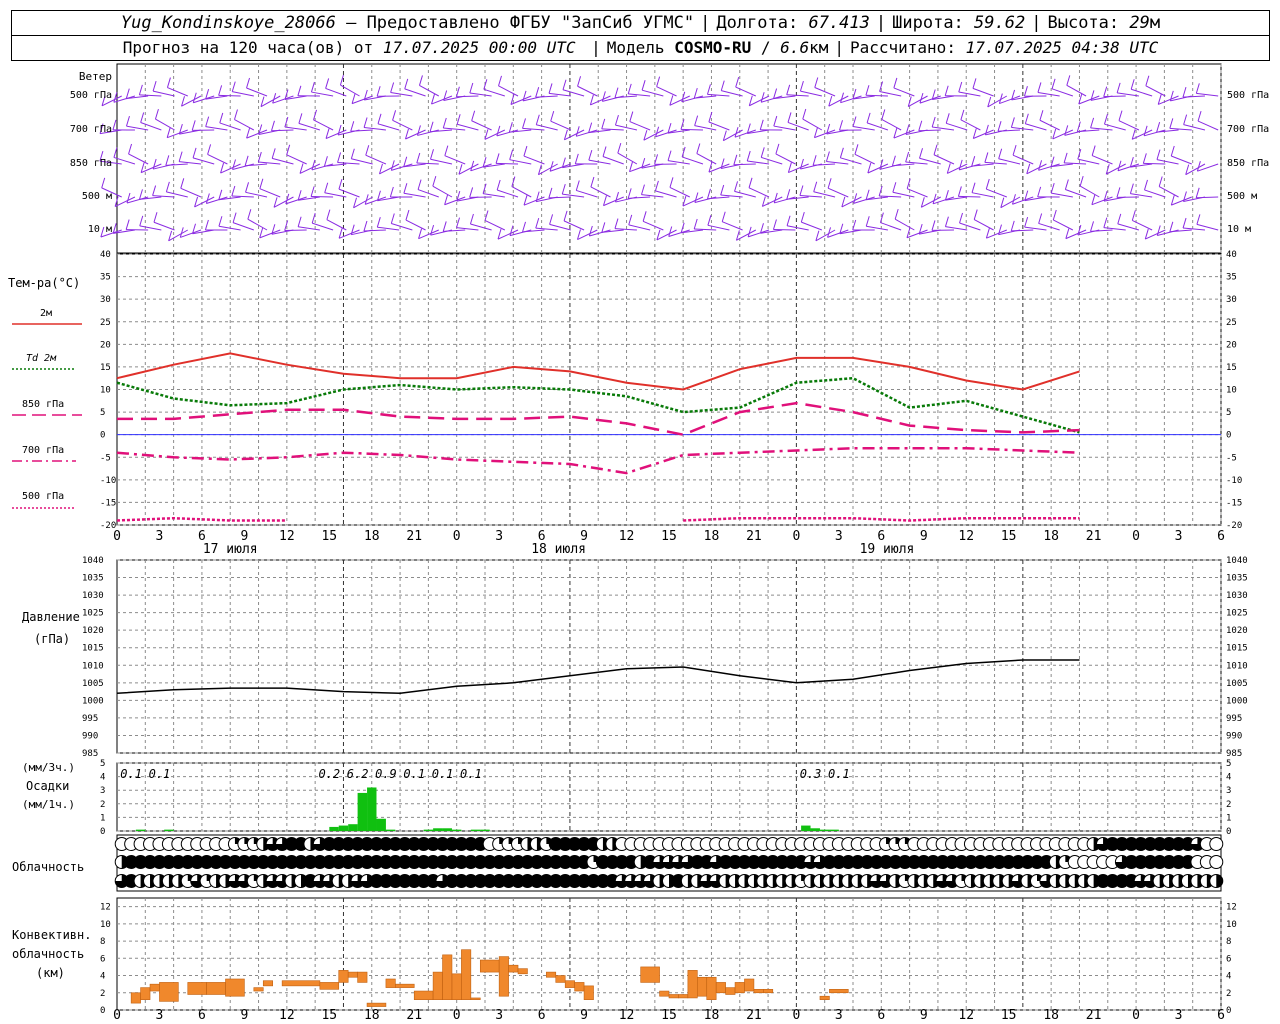 The width and height of the screenshot is (1280, 1024). I want to click on pressure-ytick-r: 1035, so click(1237, 579).